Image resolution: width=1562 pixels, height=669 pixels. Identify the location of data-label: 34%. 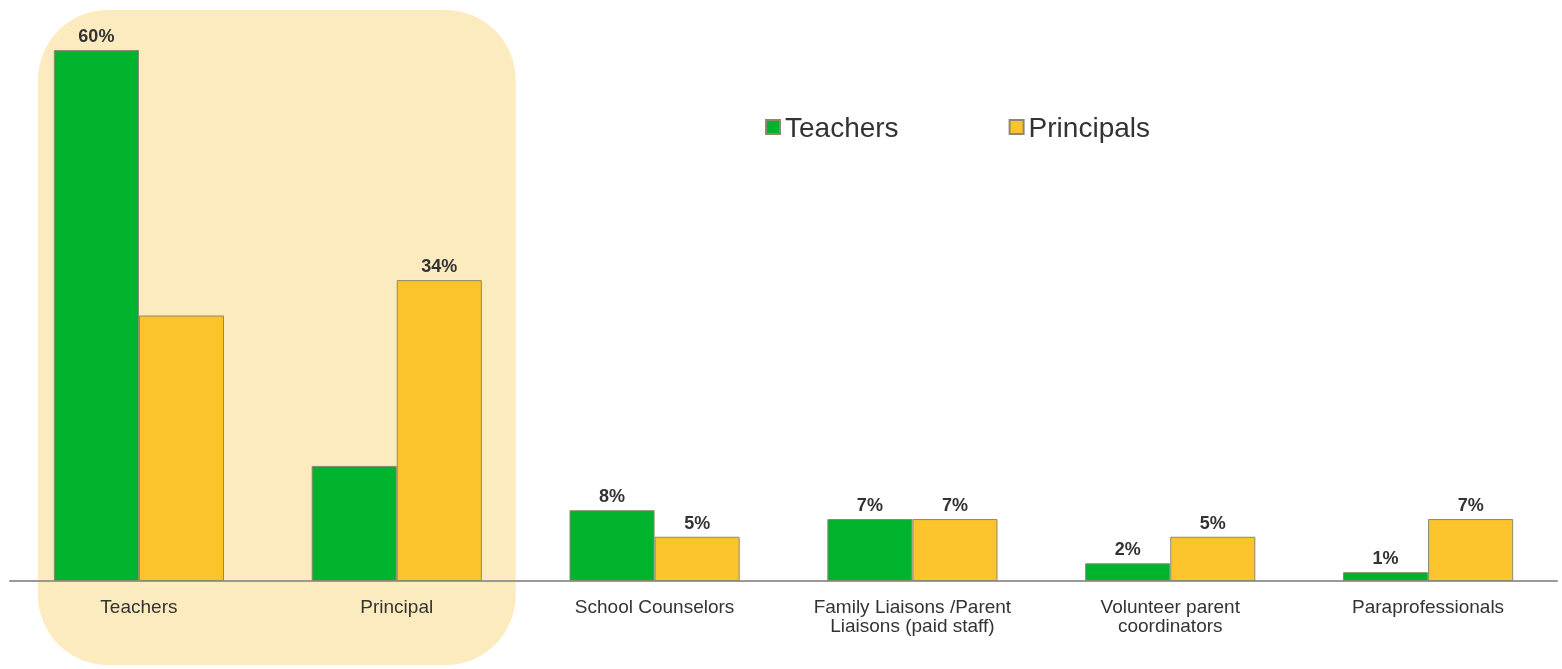
(439, 266).